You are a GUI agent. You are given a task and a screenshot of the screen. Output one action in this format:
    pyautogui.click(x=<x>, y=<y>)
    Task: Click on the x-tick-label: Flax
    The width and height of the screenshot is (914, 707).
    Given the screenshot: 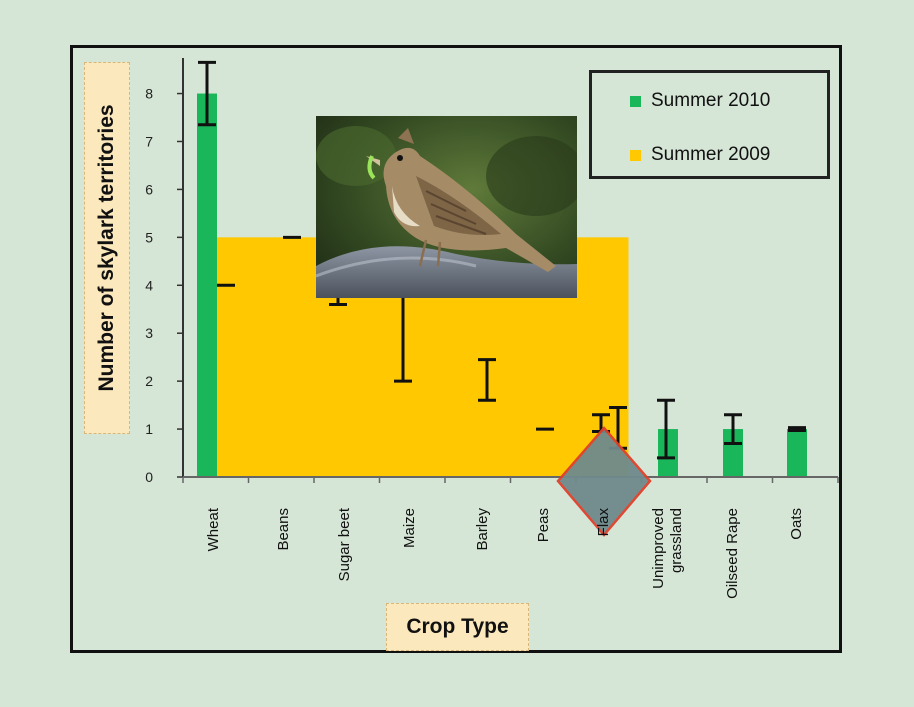 What is the action you would take?
    pyautogui.click(x=603, y=522)
    